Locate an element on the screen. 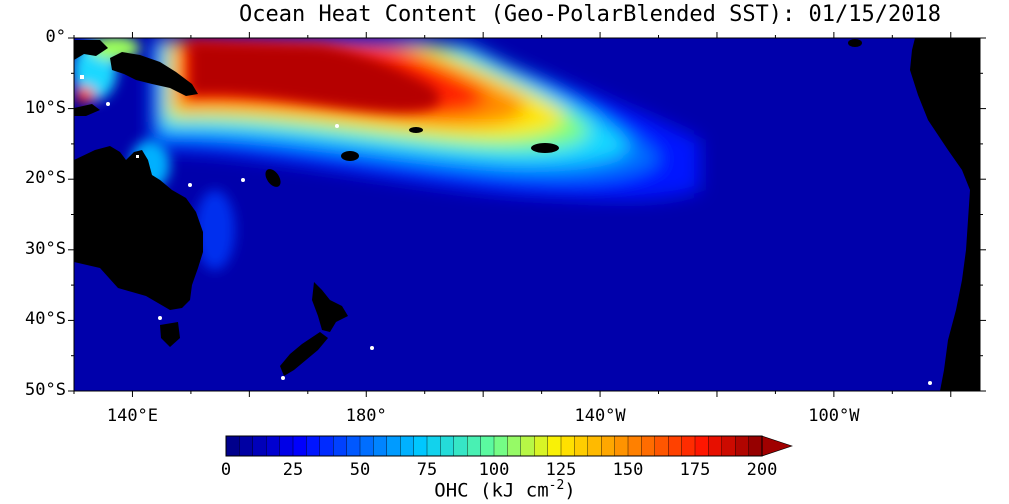 This screenshot has height=504, width=1009. colorbar-tick-label: 25 is located at coordinates (293, 470).